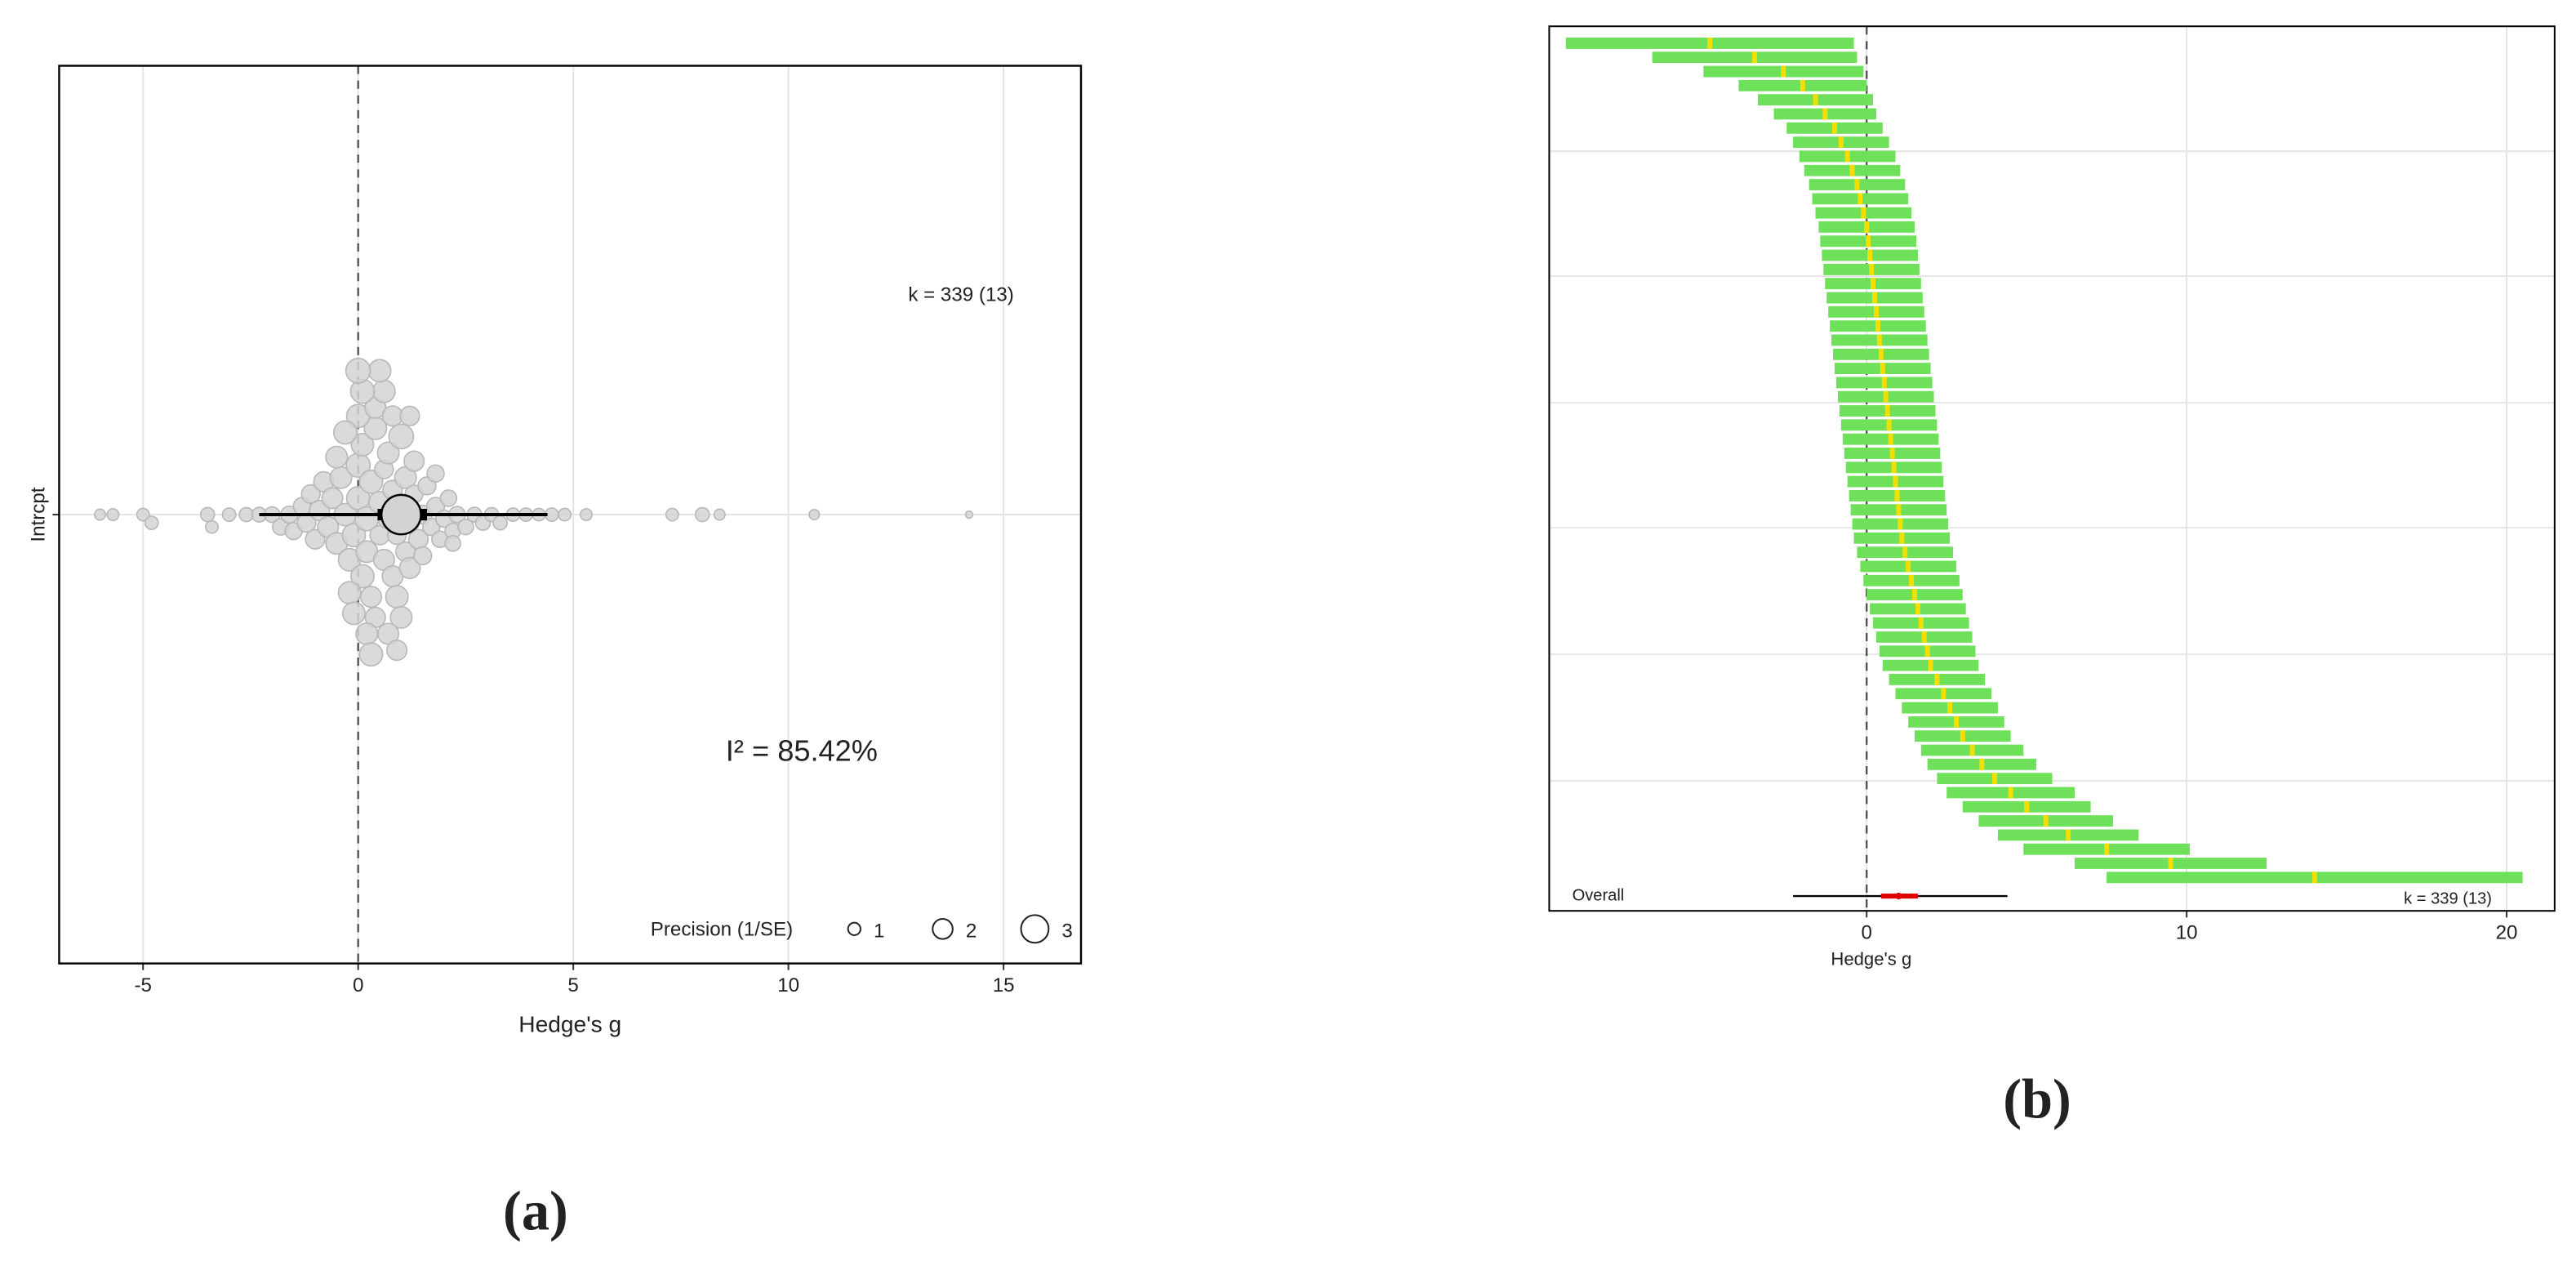 The width and height of the screenshot is (2576, 1275). I want to click on overall-label: Overall, so click(1599, 895).